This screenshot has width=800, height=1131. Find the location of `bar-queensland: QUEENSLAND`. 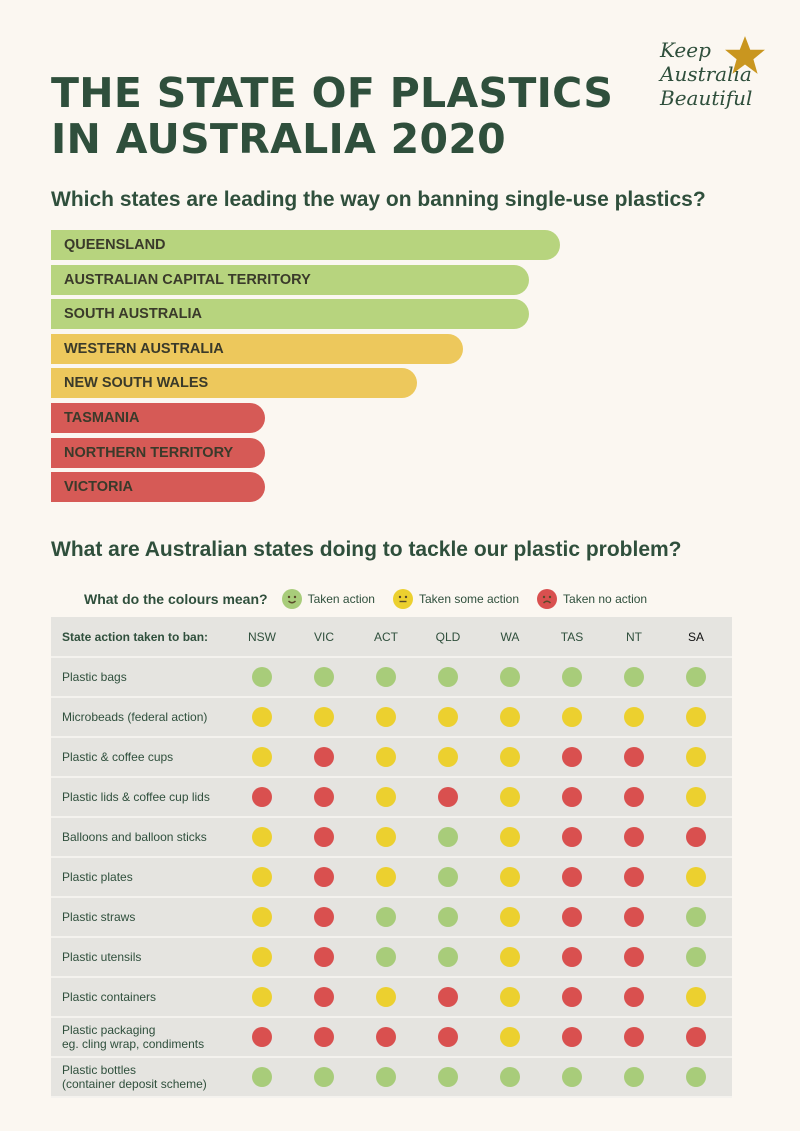

bar-queensland: QUEENSLAND is located at coordinates (305, 245).